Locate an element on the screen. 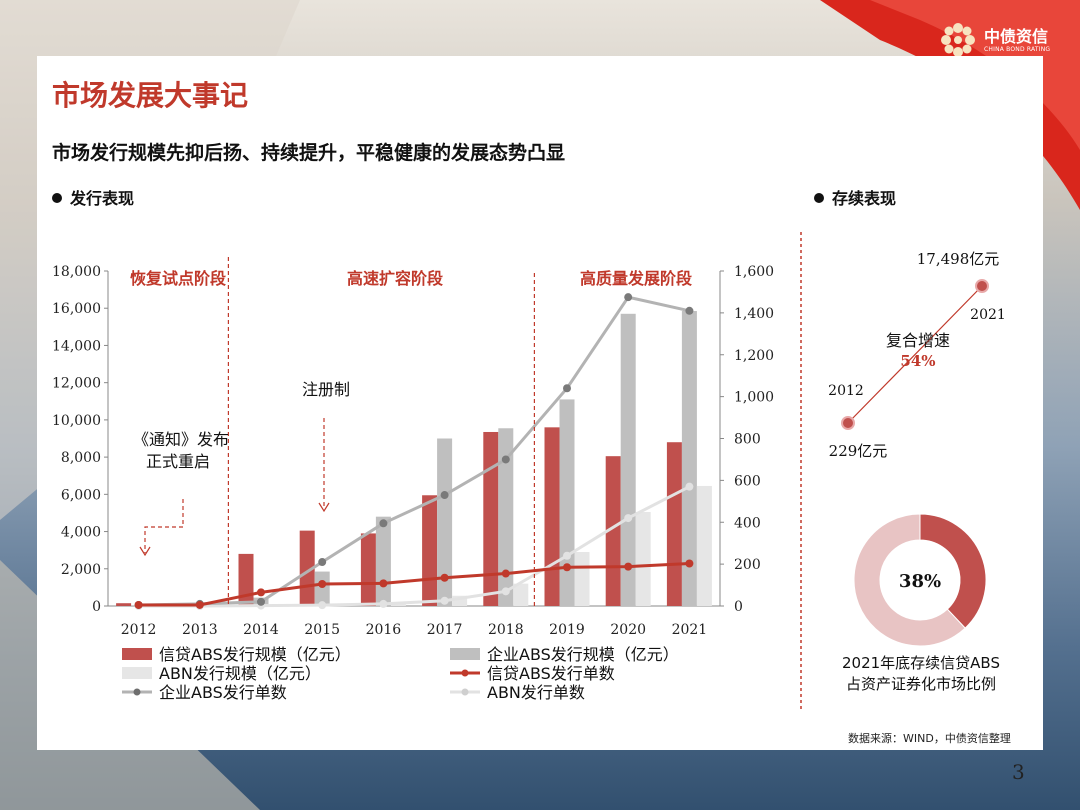 This screenshot has width=1080, height=810. left-tick-label: 4,000 is located at coordinates (81, 533).